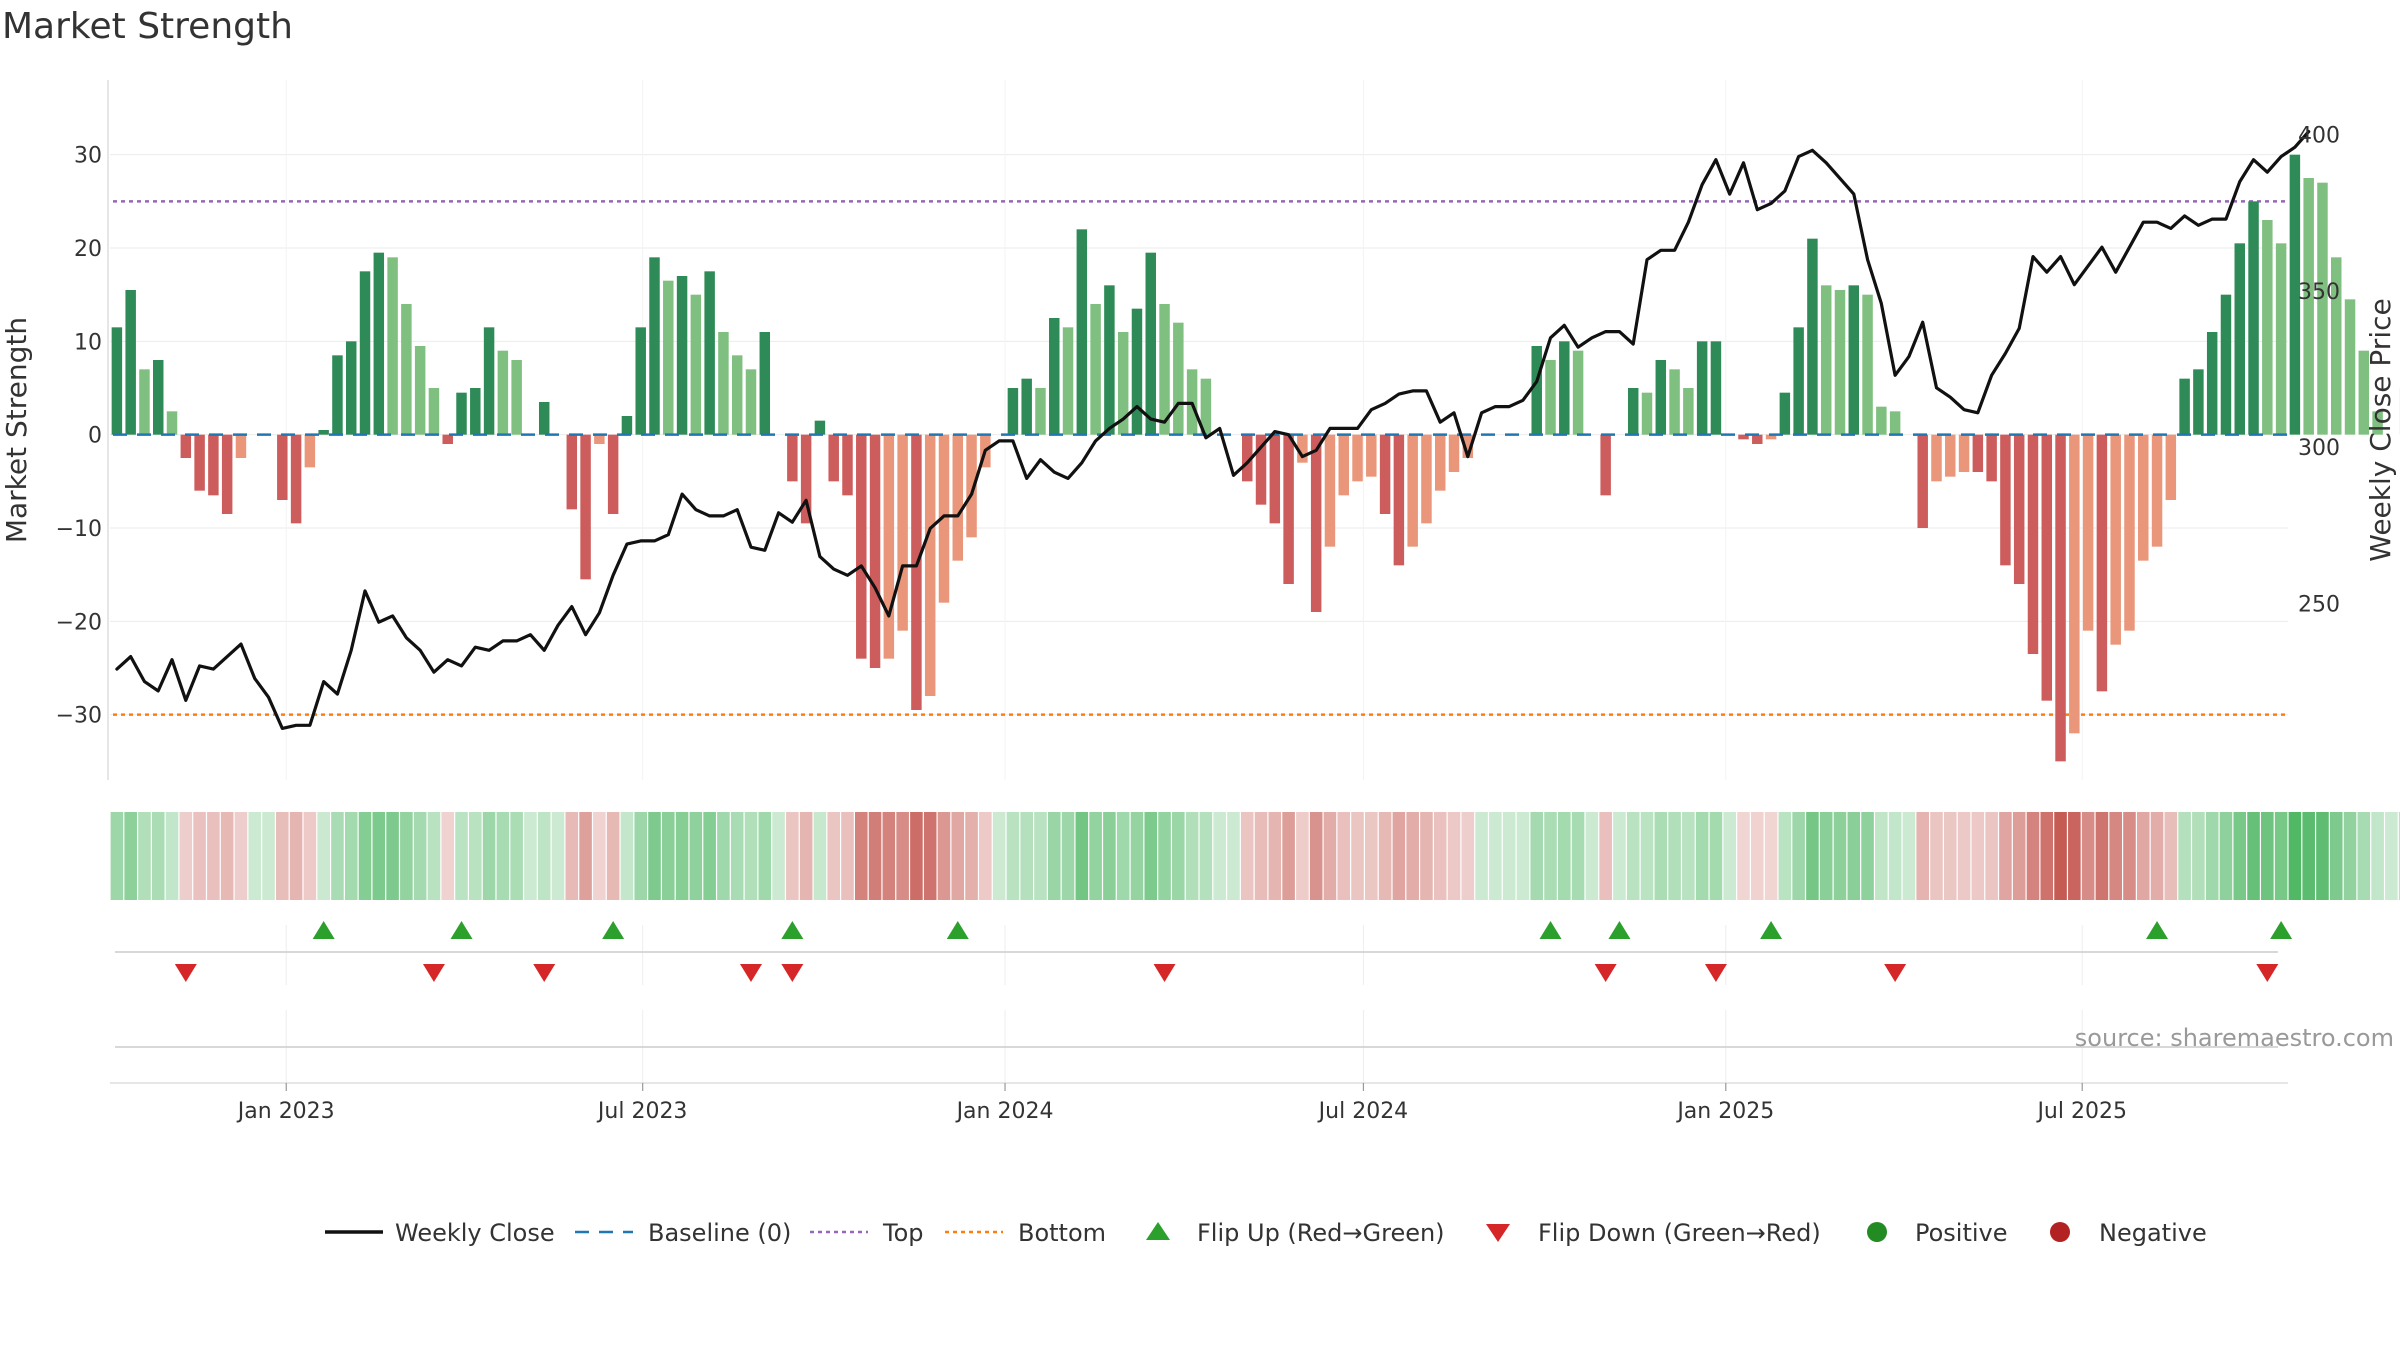 The width and height of the screenshot is (2400, 1350). I want to click on y-tick-left: 10, so click(88, 342).